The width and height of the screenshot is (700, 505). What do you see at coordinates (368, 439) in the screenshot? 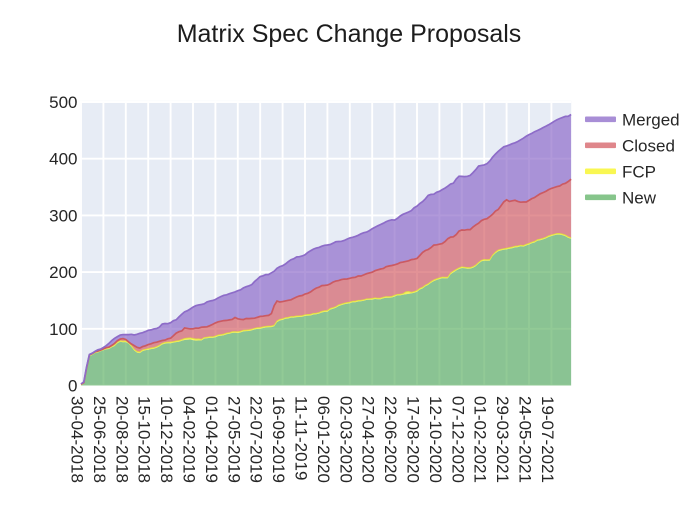
I see `svg-text: 27-04-2020` at bounding box center [368, 439].